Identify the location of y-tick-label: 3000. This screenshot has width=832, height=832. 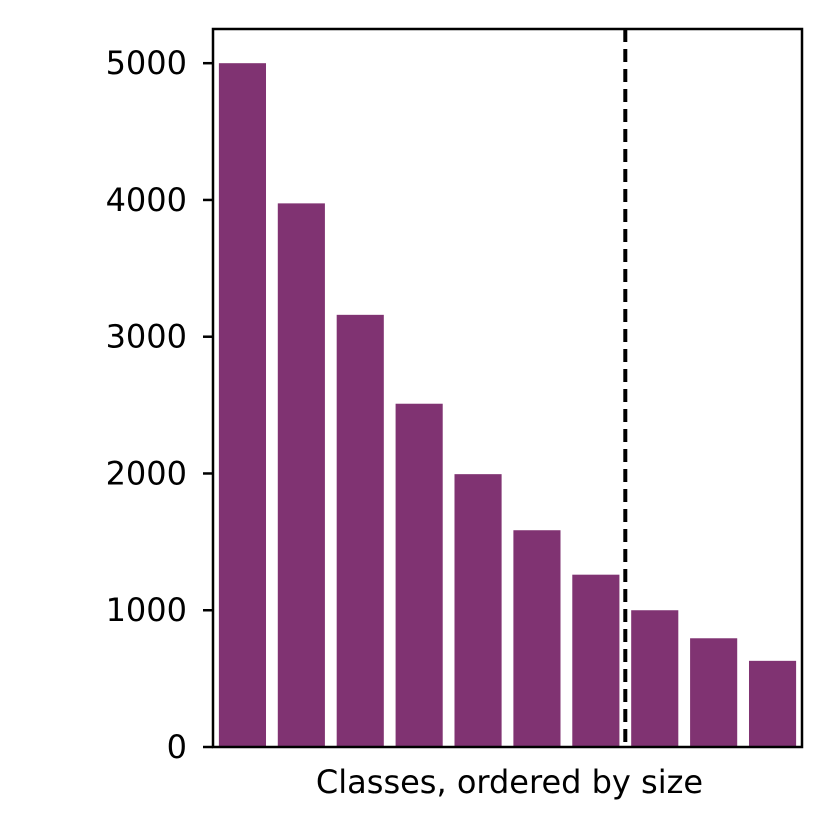
(146, 337).